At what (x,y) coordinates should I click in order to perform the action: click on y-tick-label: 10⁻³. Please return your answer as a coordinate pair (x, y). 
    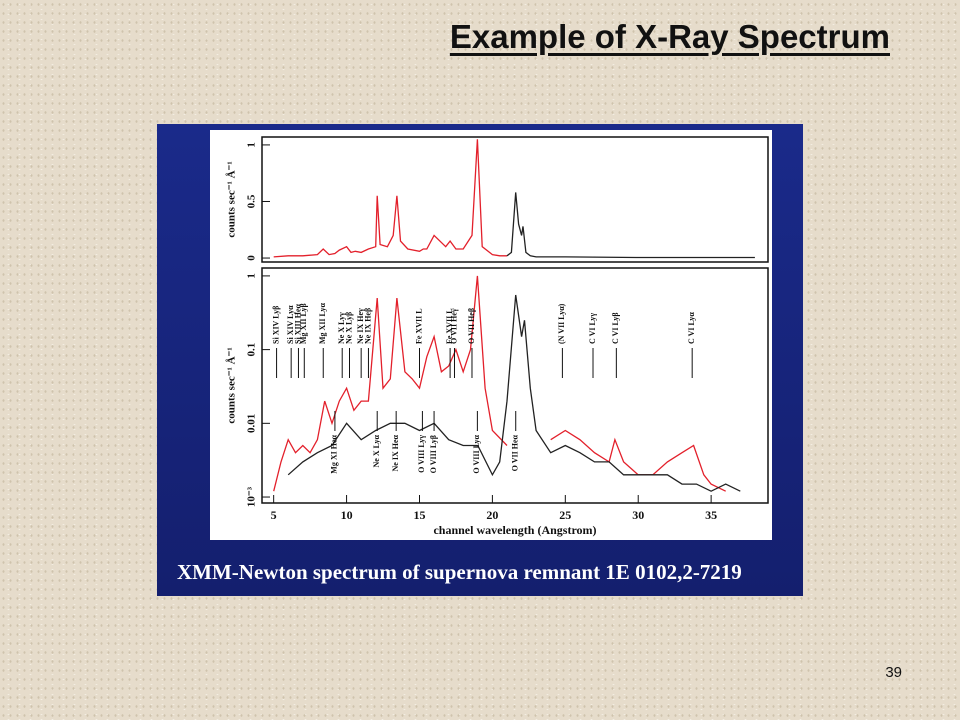
    Looking at the image, I should click on (252, 496).